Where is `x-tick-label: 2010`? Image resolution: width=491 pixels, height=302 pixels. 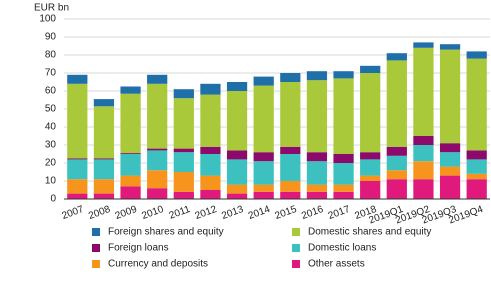
x-tick-label: 2010 is located at coordinates (152, 213).